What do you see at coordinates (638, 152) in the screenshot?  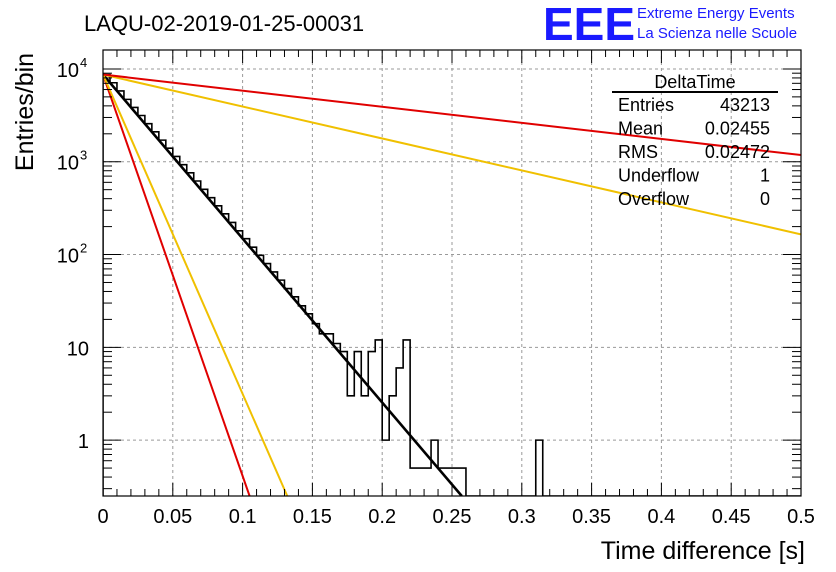 I see `stats-row-label: RMS` at bounding box center [638, 152].